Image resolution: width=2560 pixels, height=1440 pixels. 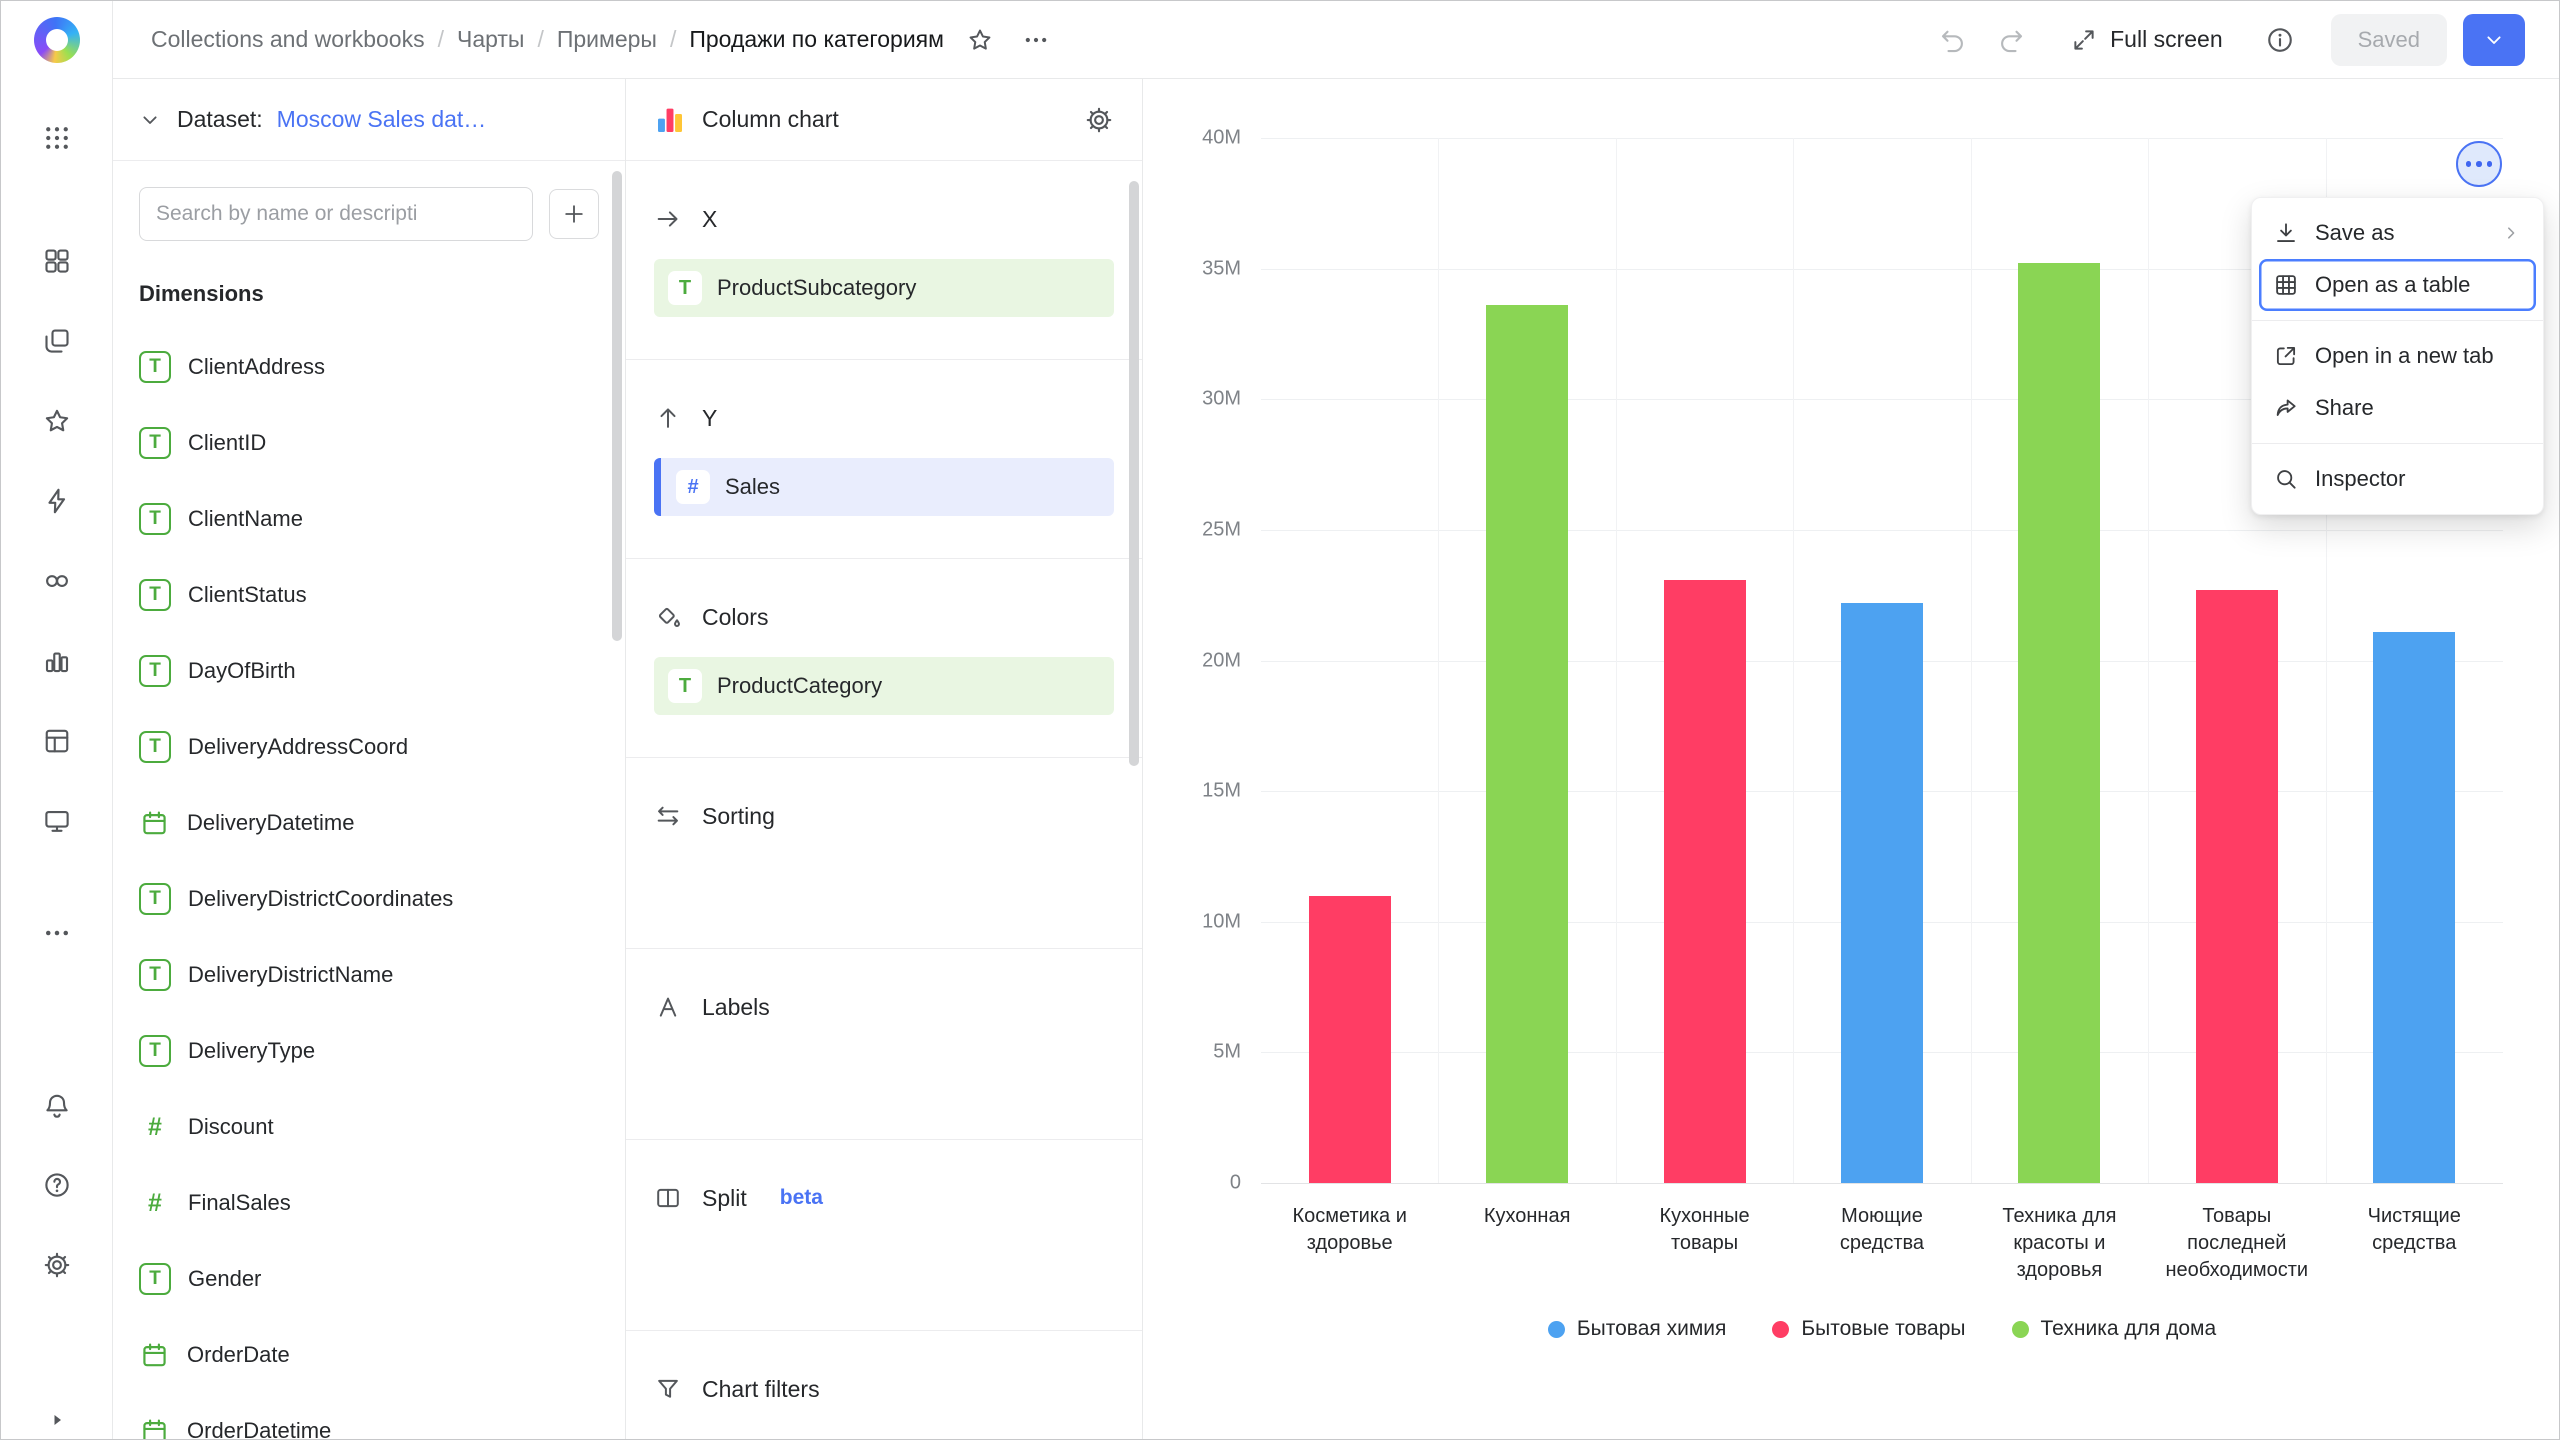 I want to click on dataset-field-Gender: T Gender, so click(x=369, y=1279).